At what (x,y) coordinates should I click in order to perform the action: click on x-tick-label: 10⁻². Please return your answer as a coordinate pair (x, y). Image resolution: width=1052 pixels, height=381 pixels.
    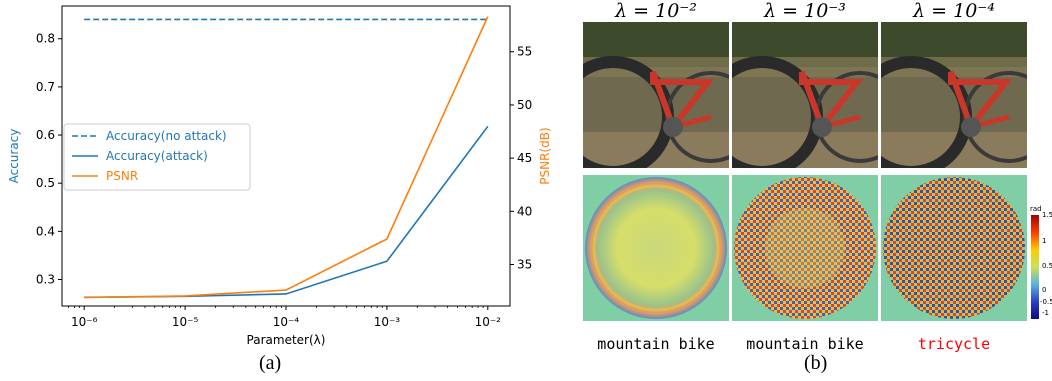
    Looking at the image, I should click on (488, 322).